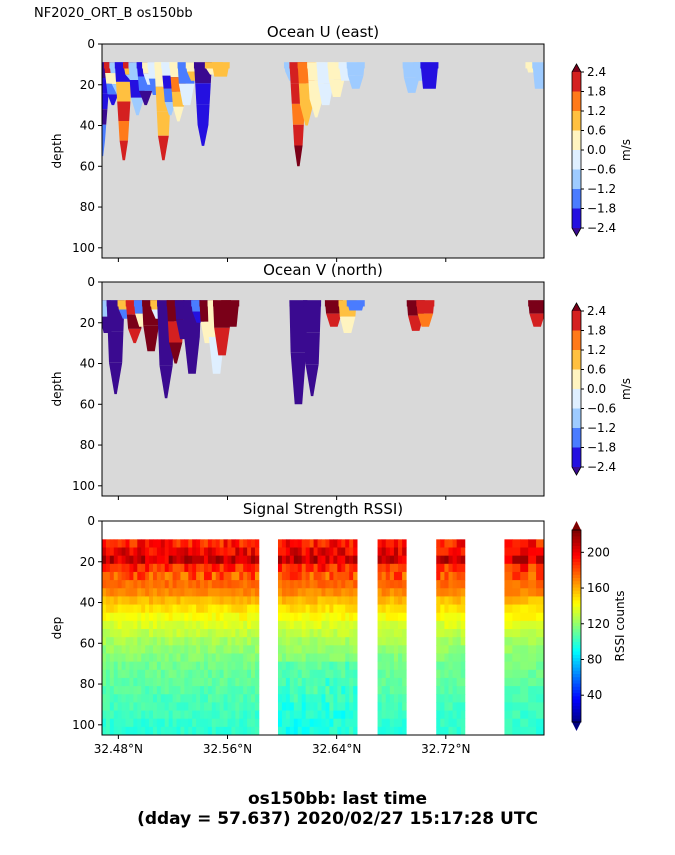 This screenshot has height=855, width=675. What do you see at coordinates (601, 467) in the screenshot?
I see `colorbar-tick-label: −2.4` at bounding box center [601, 467].